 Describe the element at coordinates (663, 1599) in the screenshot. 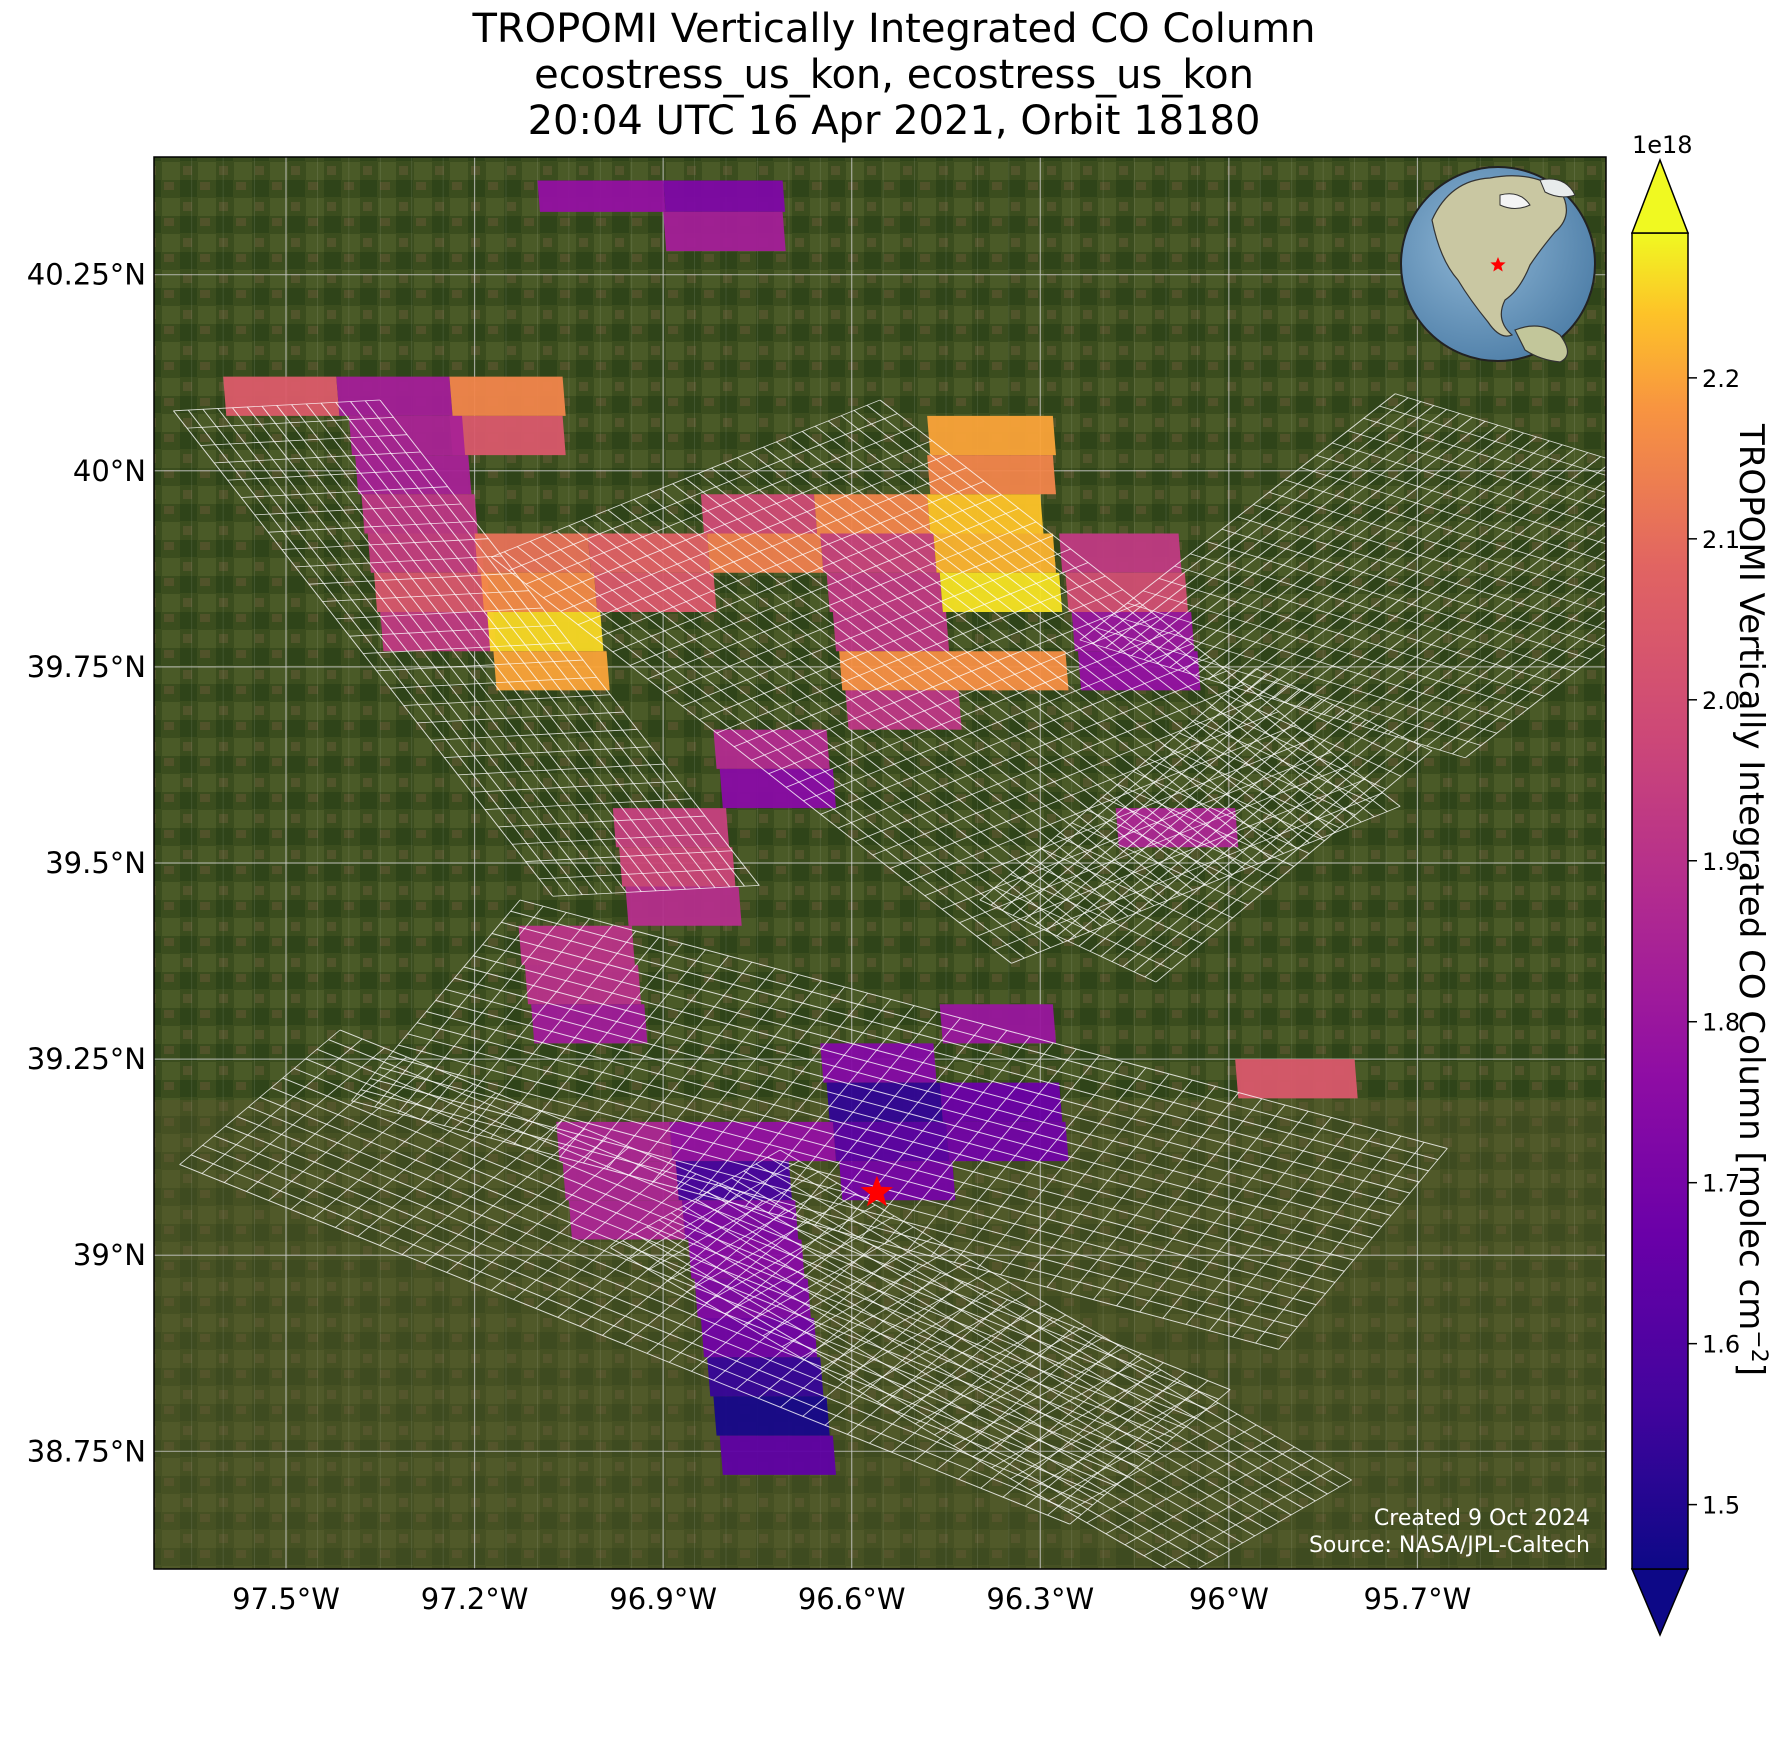

I see `lon-tick-label: 96.9°W` at that location.